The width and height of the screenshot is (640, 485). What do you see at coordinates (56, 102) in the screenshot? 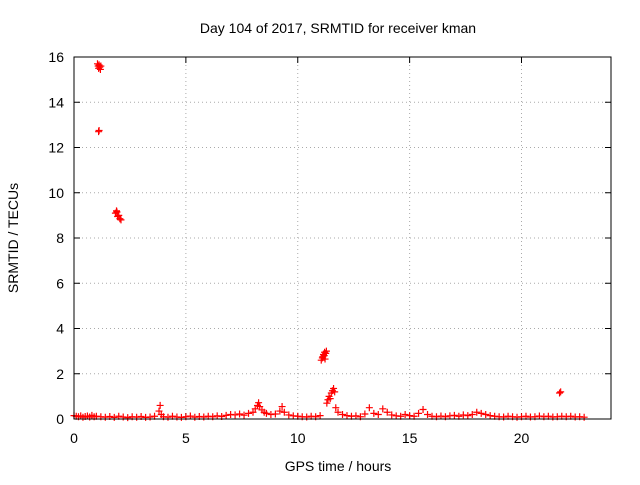
I see `y-tick-label: 14` at bounding box center [56, 102].